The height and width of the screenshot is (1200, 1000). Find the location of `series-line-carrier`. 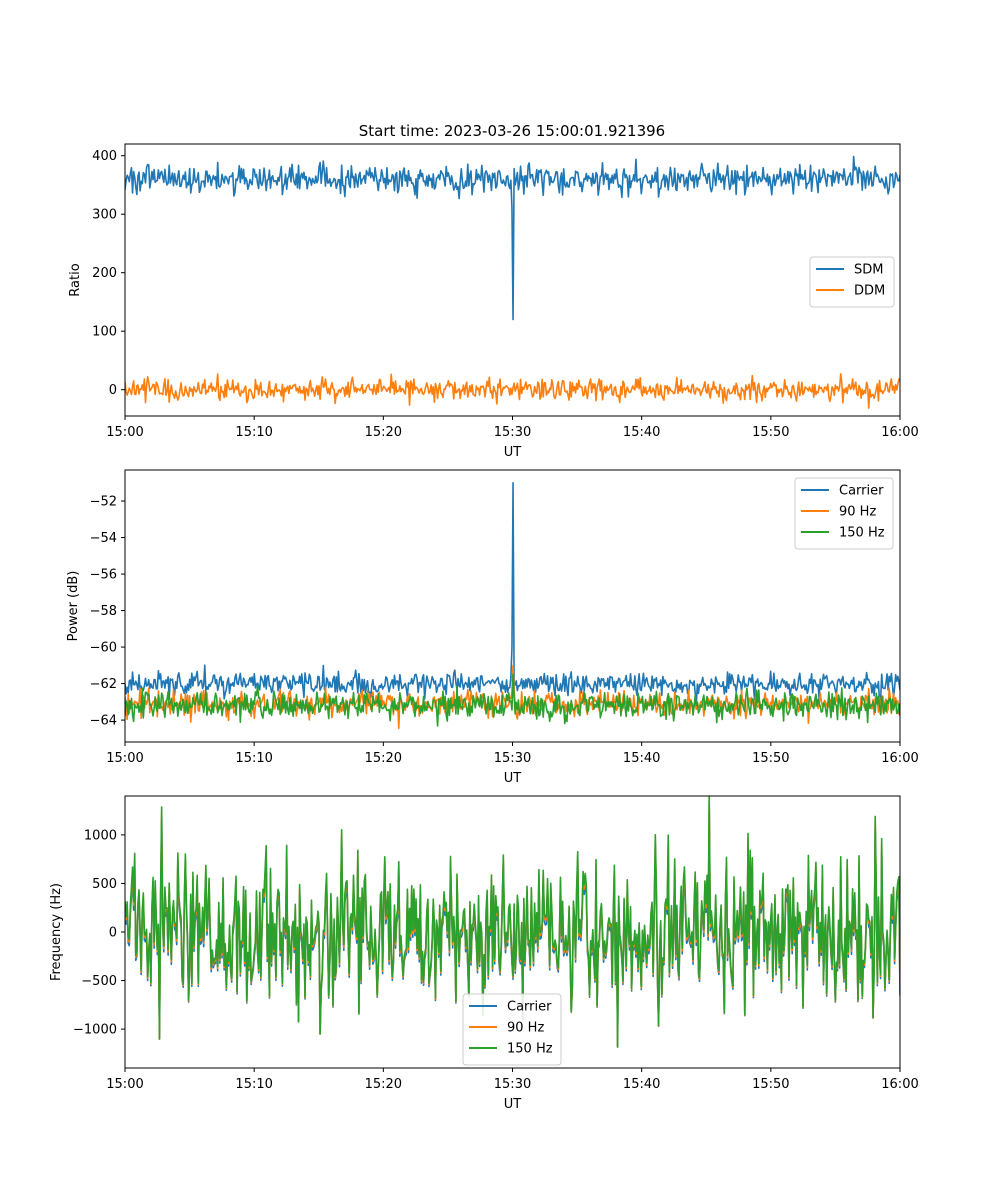

series-line-carrier is located at coordinates (512, 593).